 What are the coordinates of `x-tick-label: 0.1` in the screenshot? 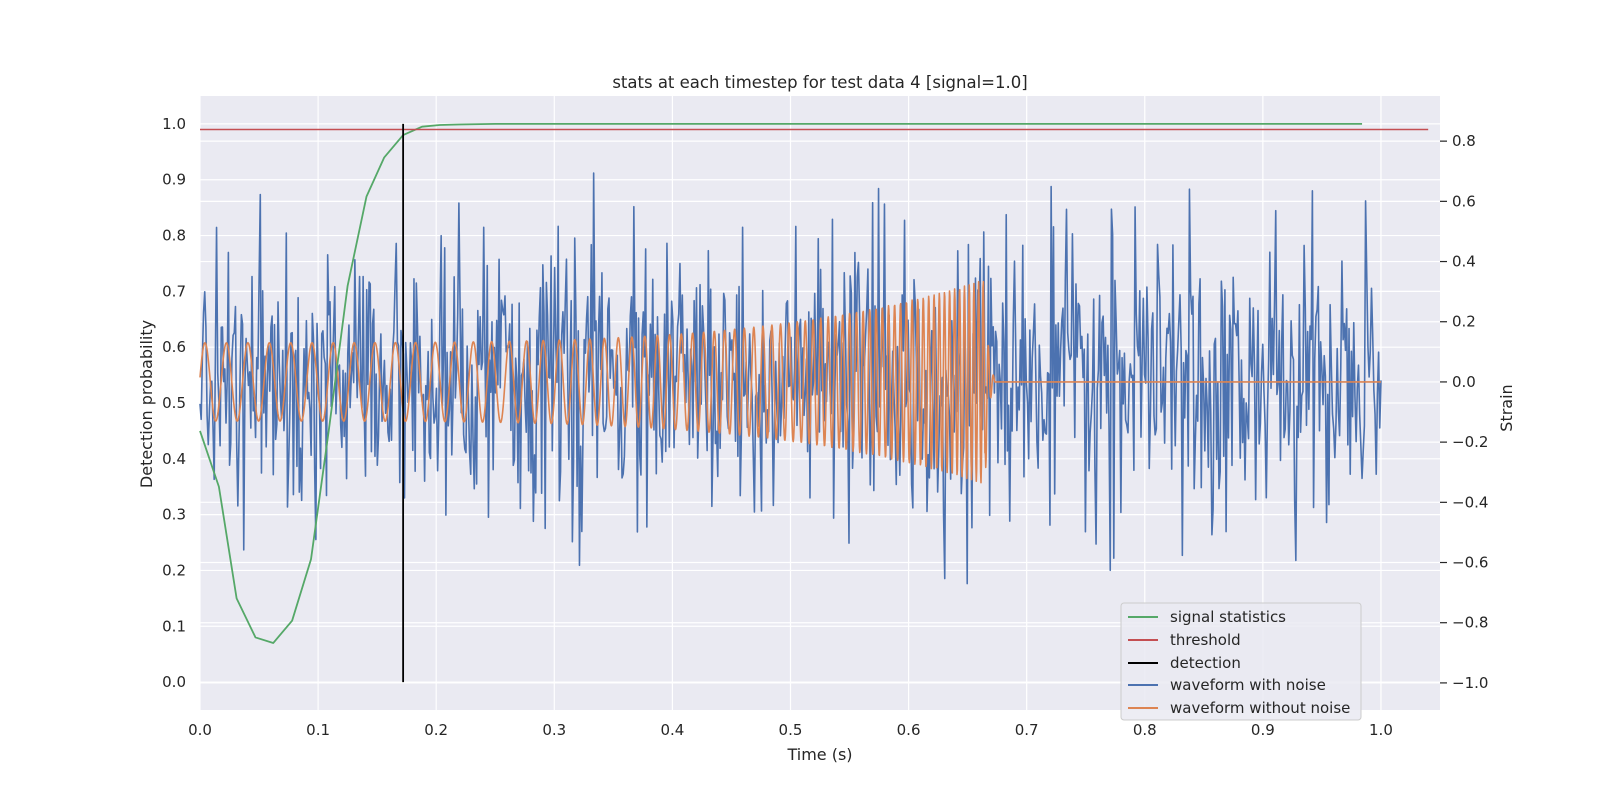 It's located at (318, 730).